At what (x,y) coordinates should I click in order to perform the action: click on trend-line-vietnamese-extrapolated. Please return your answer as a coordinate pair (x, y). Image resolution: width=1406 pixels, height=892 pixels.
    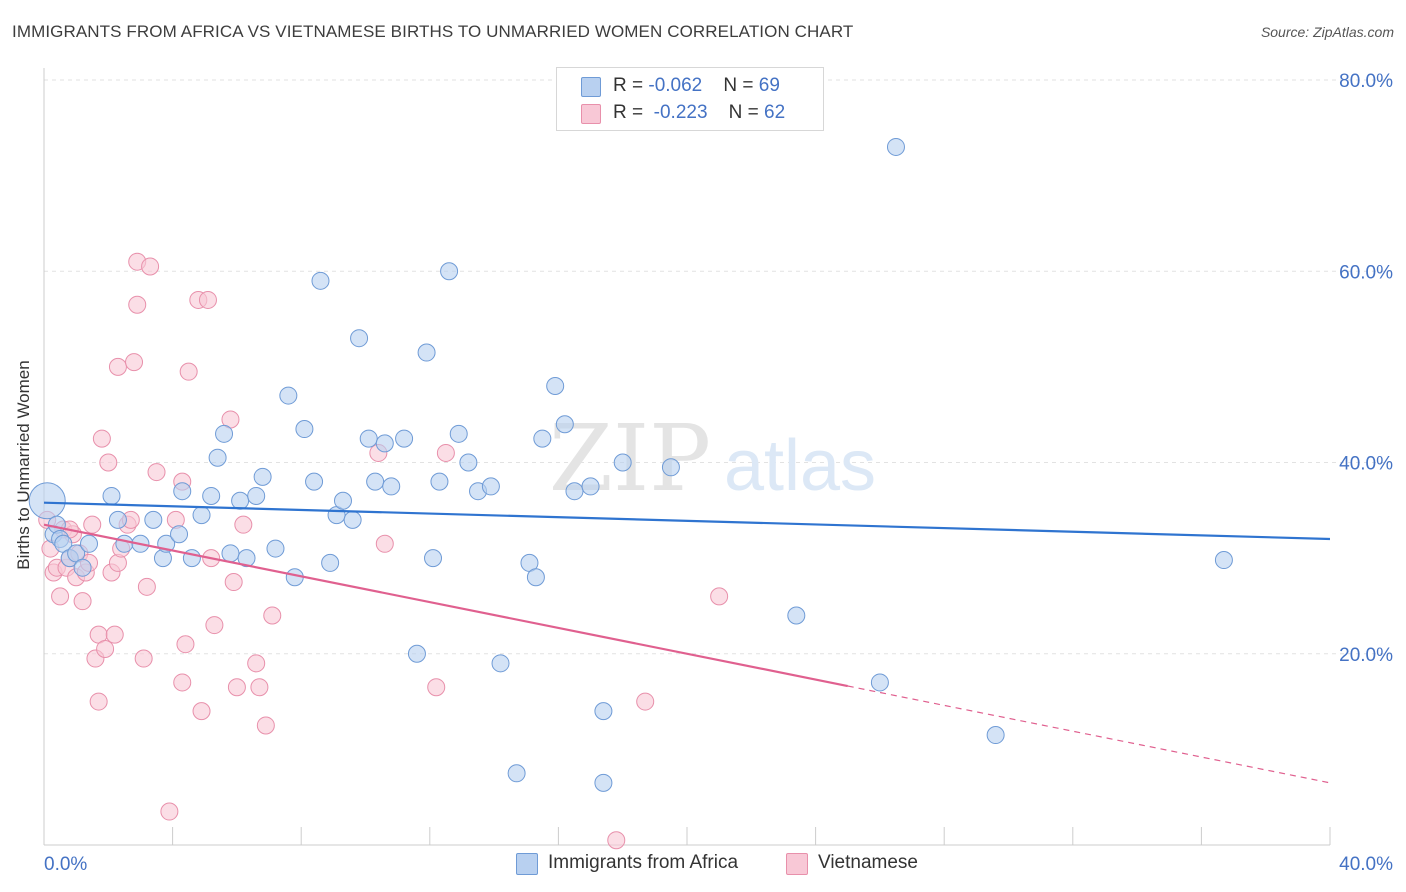
    Looking at the image, I should click on (1089, 734).